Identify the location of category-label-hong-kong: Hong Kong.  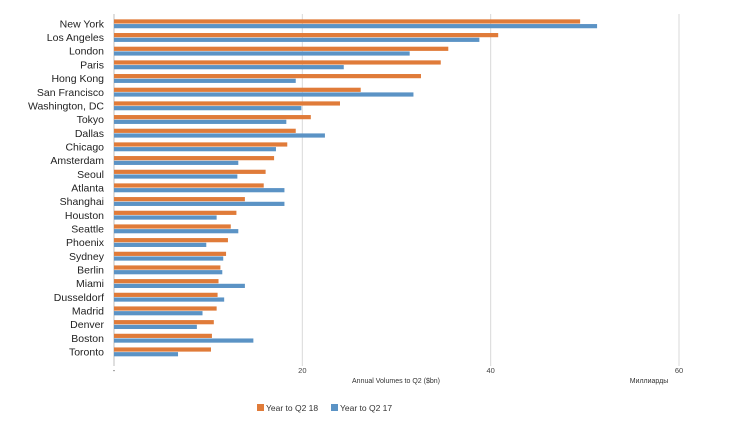
(77, 79).